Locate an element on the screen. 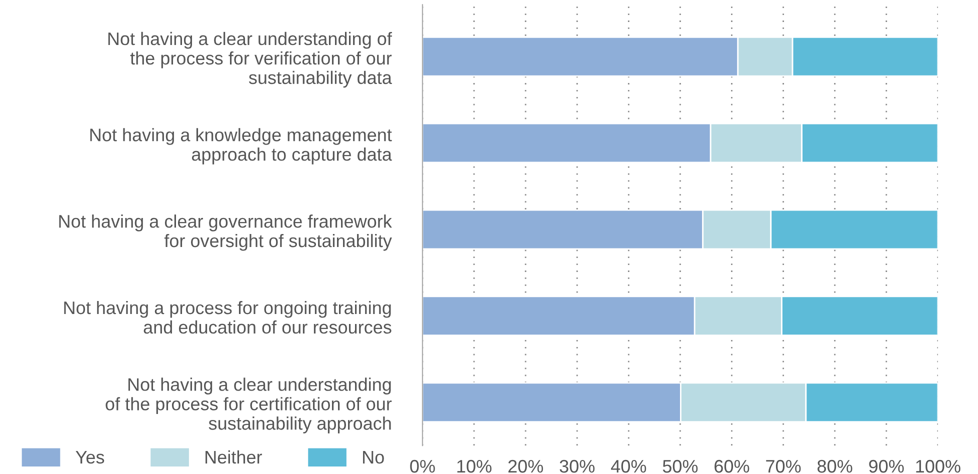 The image size is (978, 474). x-tick-label: 80% is located at coordinates (835, 466).